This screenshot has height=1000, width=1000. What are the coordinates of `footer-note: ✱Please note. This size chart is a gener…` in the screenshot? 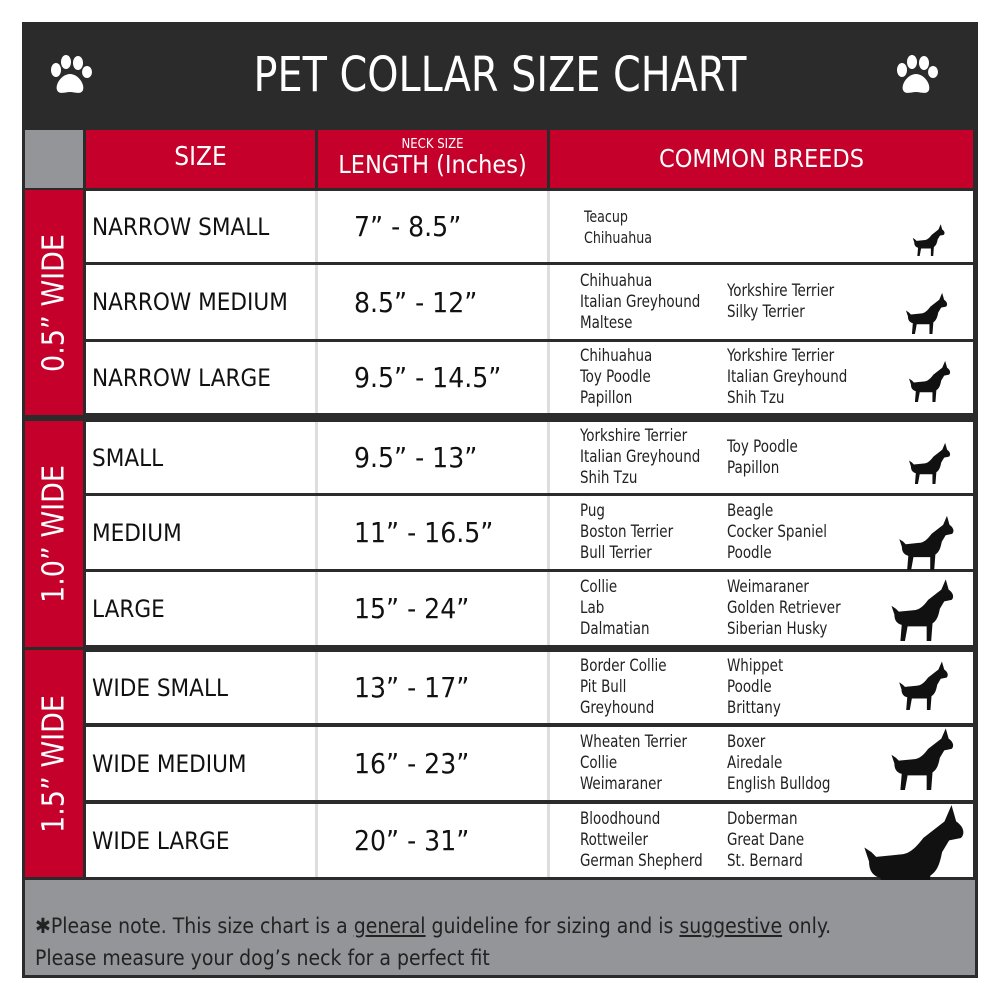 It's located at (500, 927).